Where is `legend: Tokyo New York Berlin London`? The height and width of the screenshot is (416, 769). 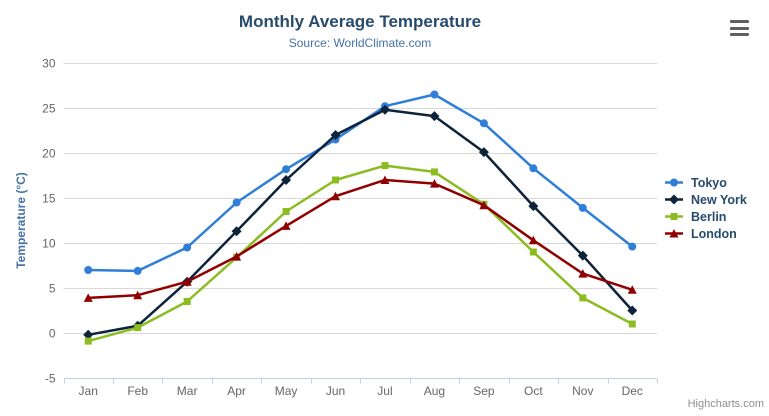 legend: Tokyo New York Berlin London is located at coordinates (705, 208).